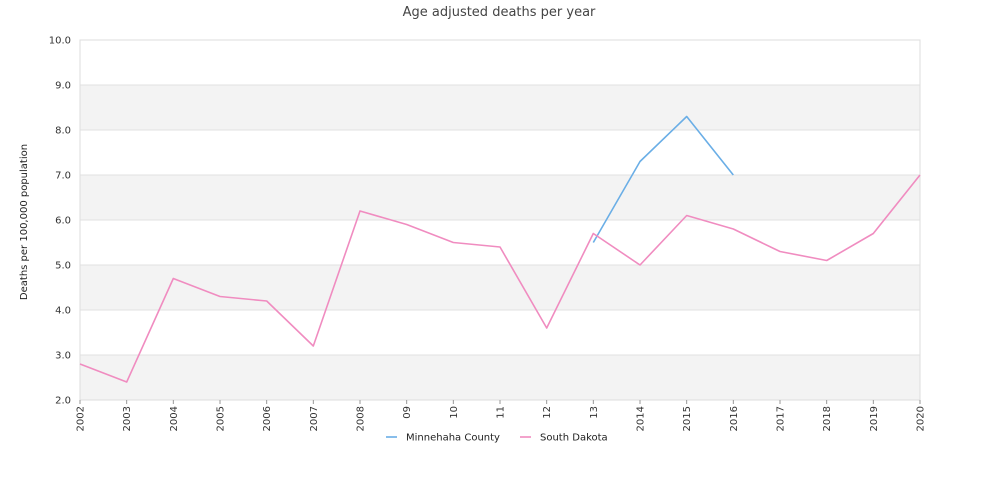  I want to click on x-tick-label: 2019, so click(874, 418).